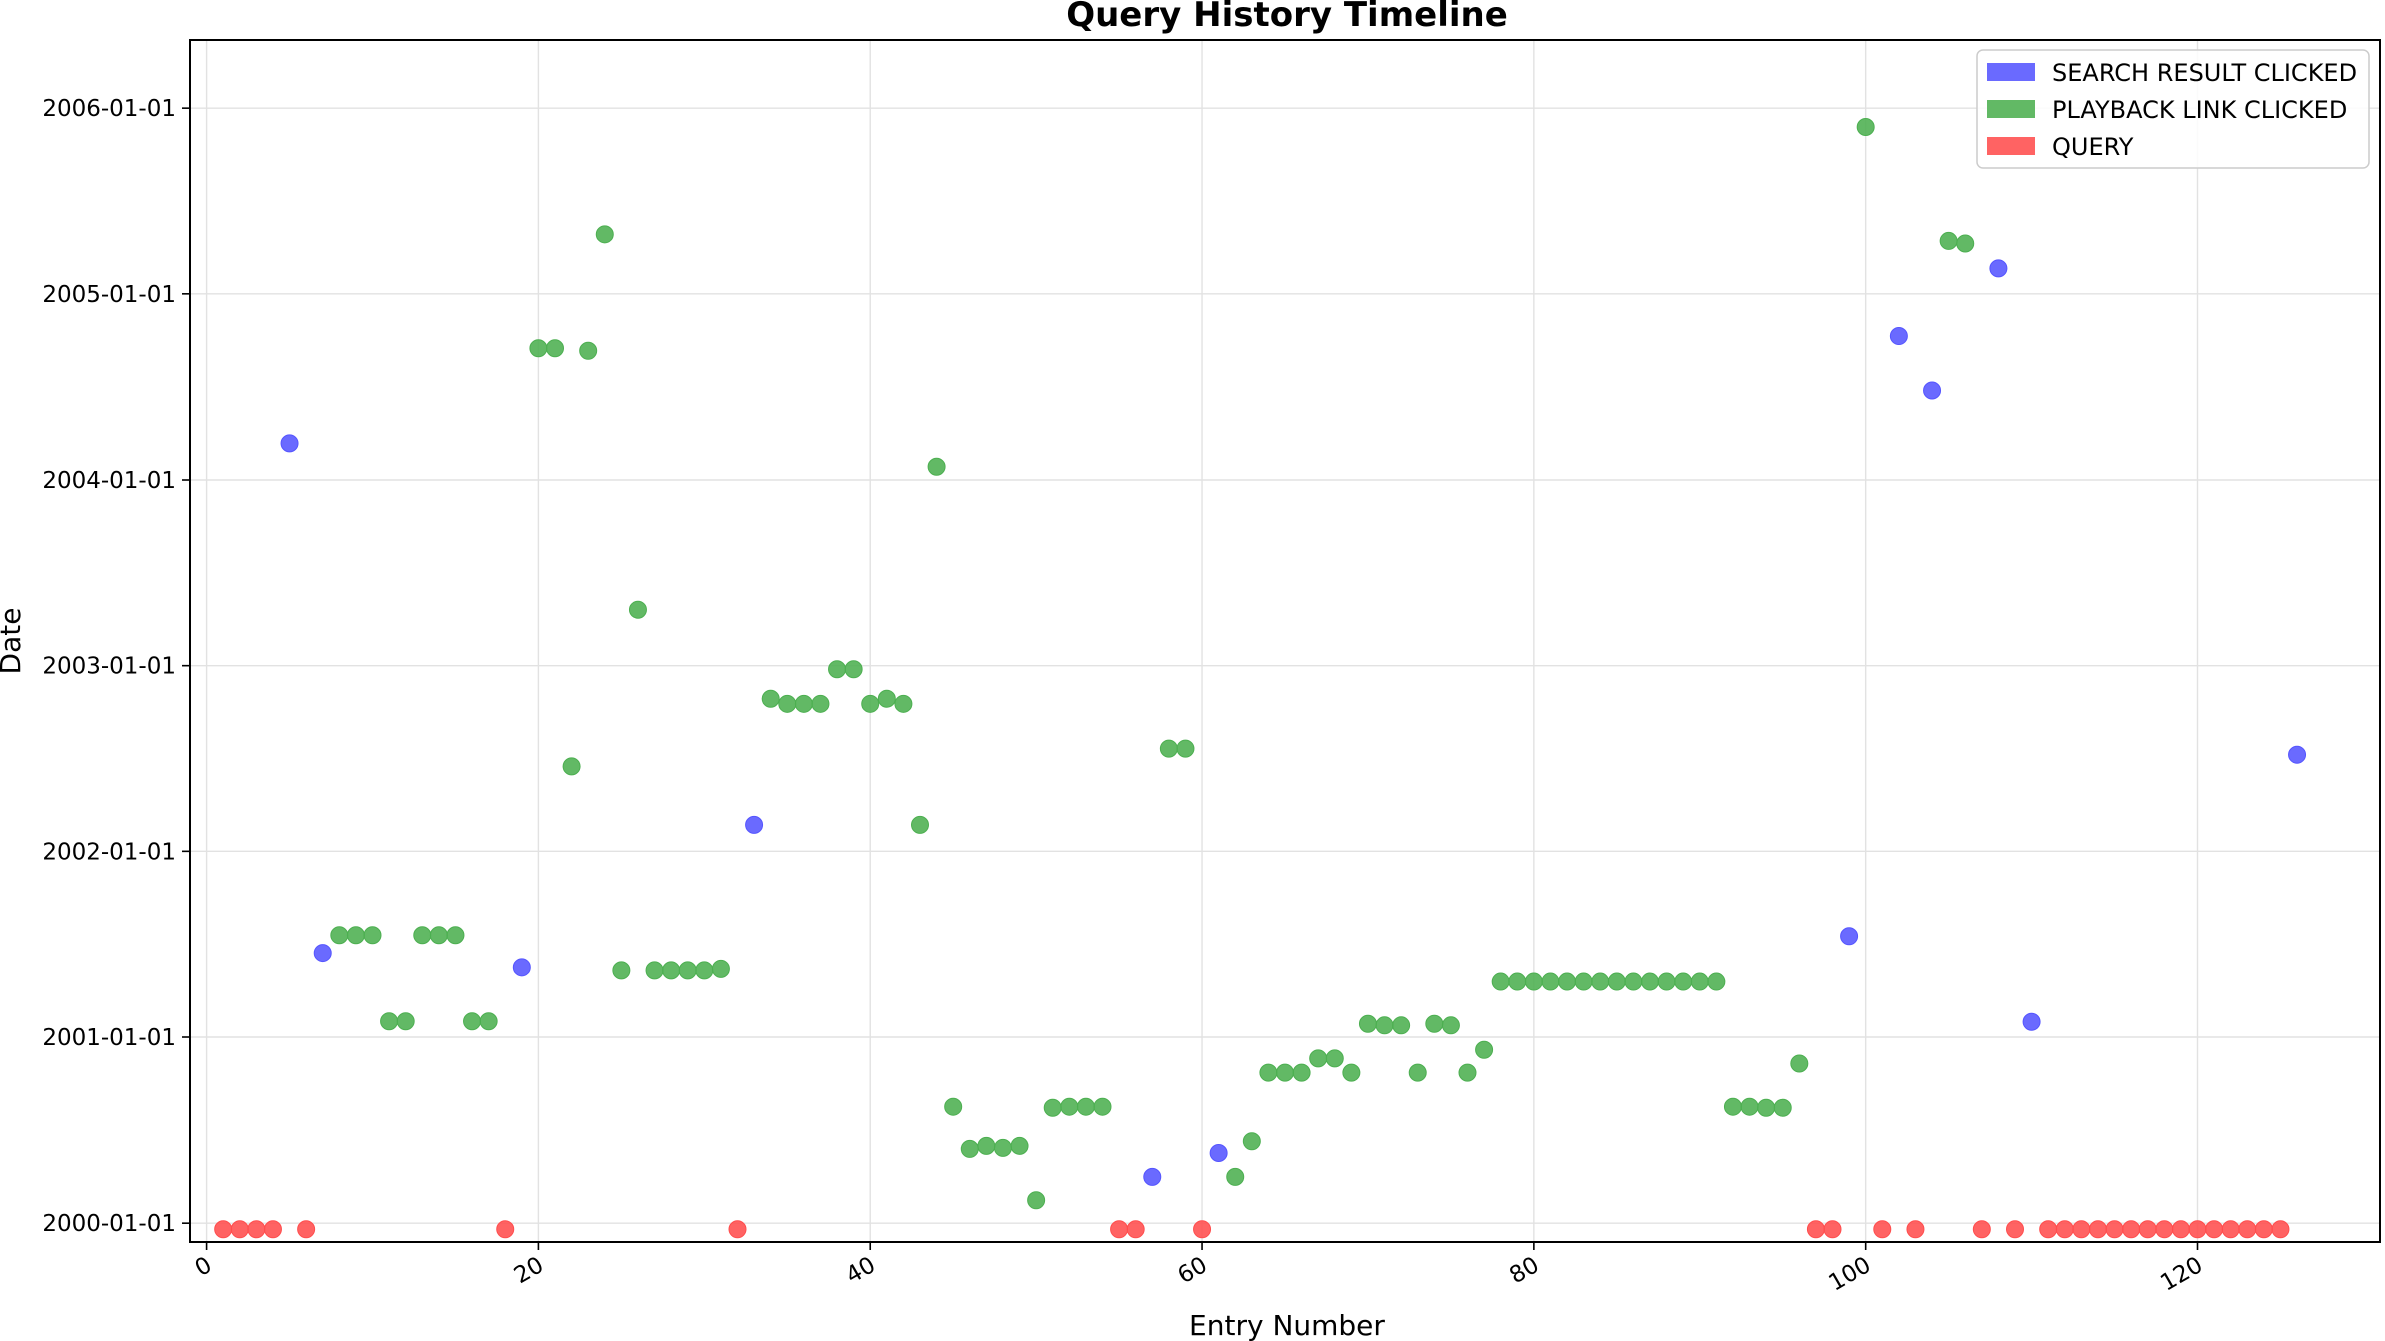 This screenshot has width=2385, height=1341. What do you see at coordinates (109, 1224) in the screenshot?
I see `y-tick-label: 2000-01-01` at bounding box center [109, 1224].